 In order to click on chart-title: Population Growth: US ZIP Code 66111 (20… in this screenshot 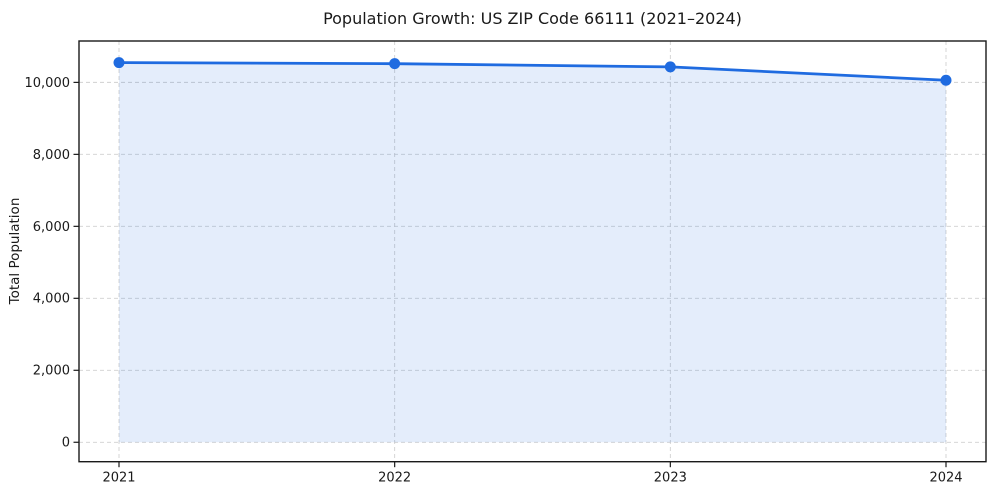, I will do `click(532, 18)`.